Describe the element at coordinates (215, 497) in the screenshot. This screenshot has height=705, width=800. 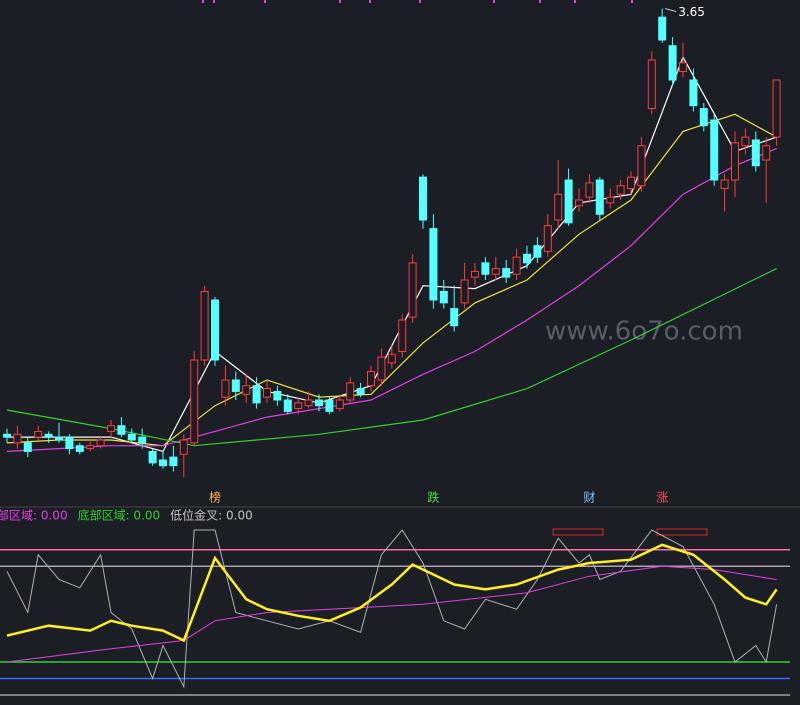
I see `signal-label: 榜` at that location.